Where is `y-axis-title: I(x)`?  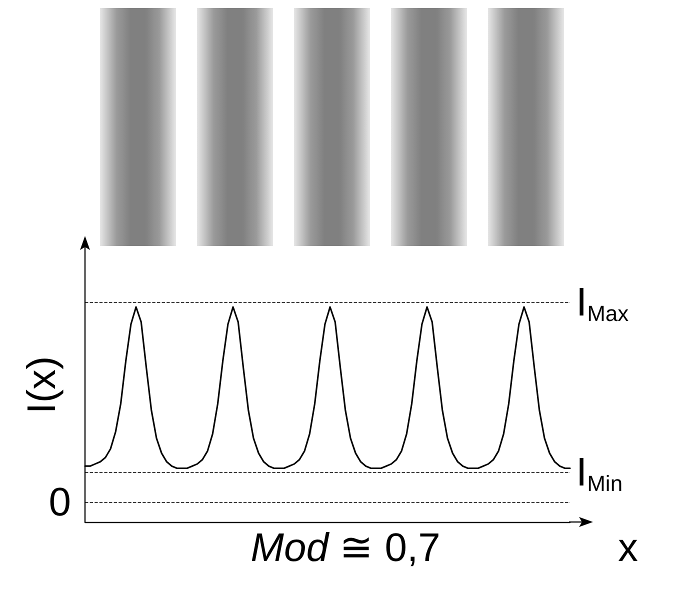 y-axis-title: I(x) is located at coordinates (42, 385).